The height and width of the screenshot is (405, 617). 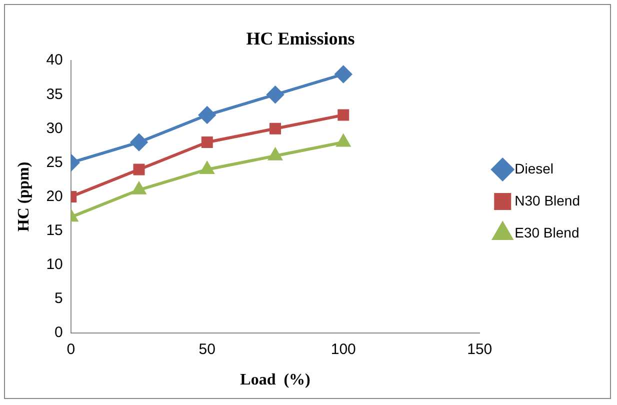 I want to click on y-axis-title: HC (ppm), so click(x=24, y=197).